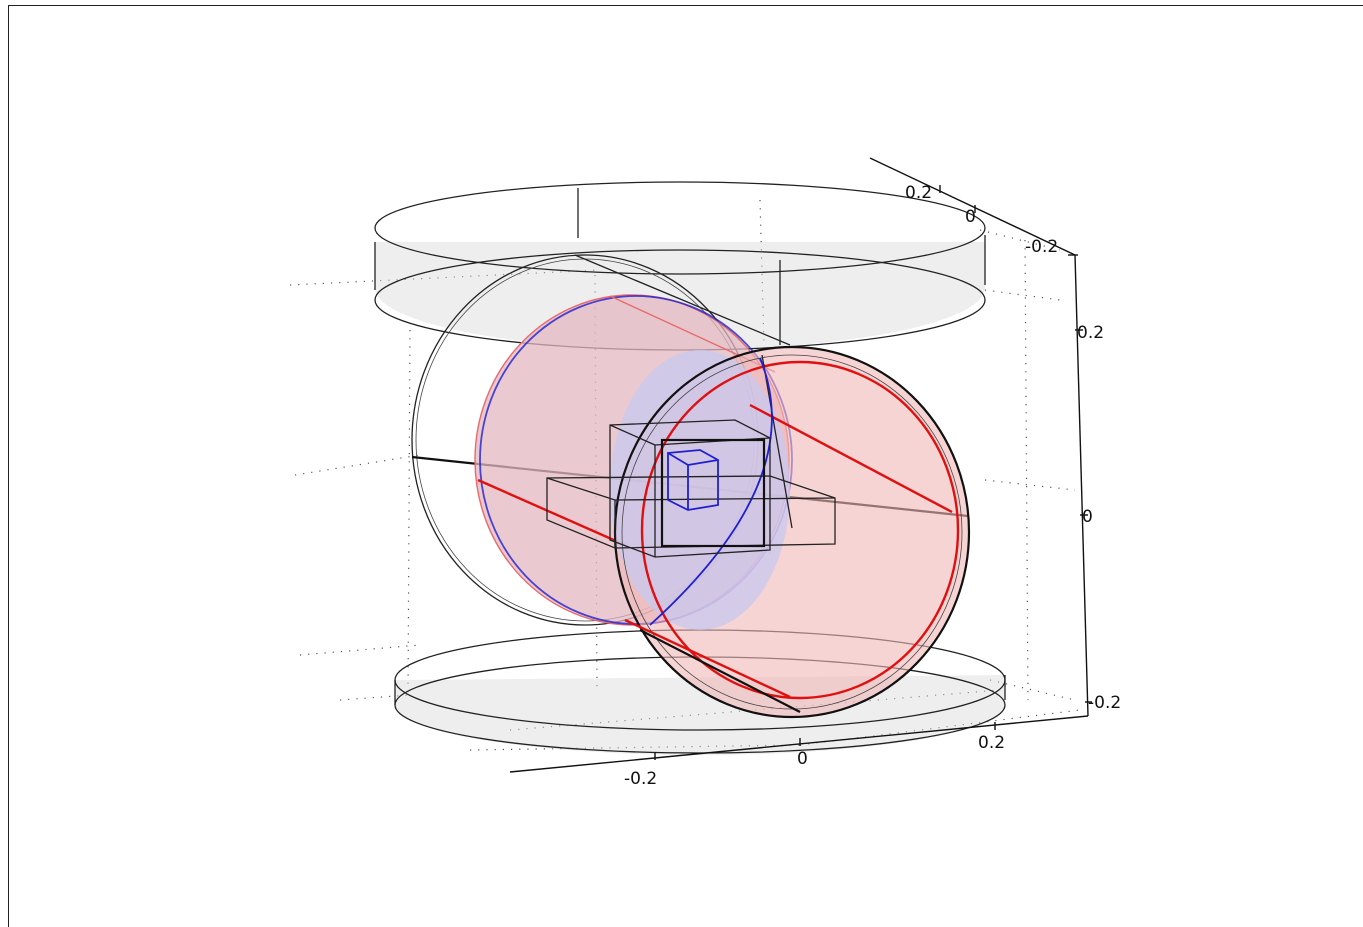 The width and height of the screenshot is (1363, 927). What do you see at coordinates (918, 193) in the screenshot?
I see `y-tick-label: 0.2` at bounding box center [918, 193].